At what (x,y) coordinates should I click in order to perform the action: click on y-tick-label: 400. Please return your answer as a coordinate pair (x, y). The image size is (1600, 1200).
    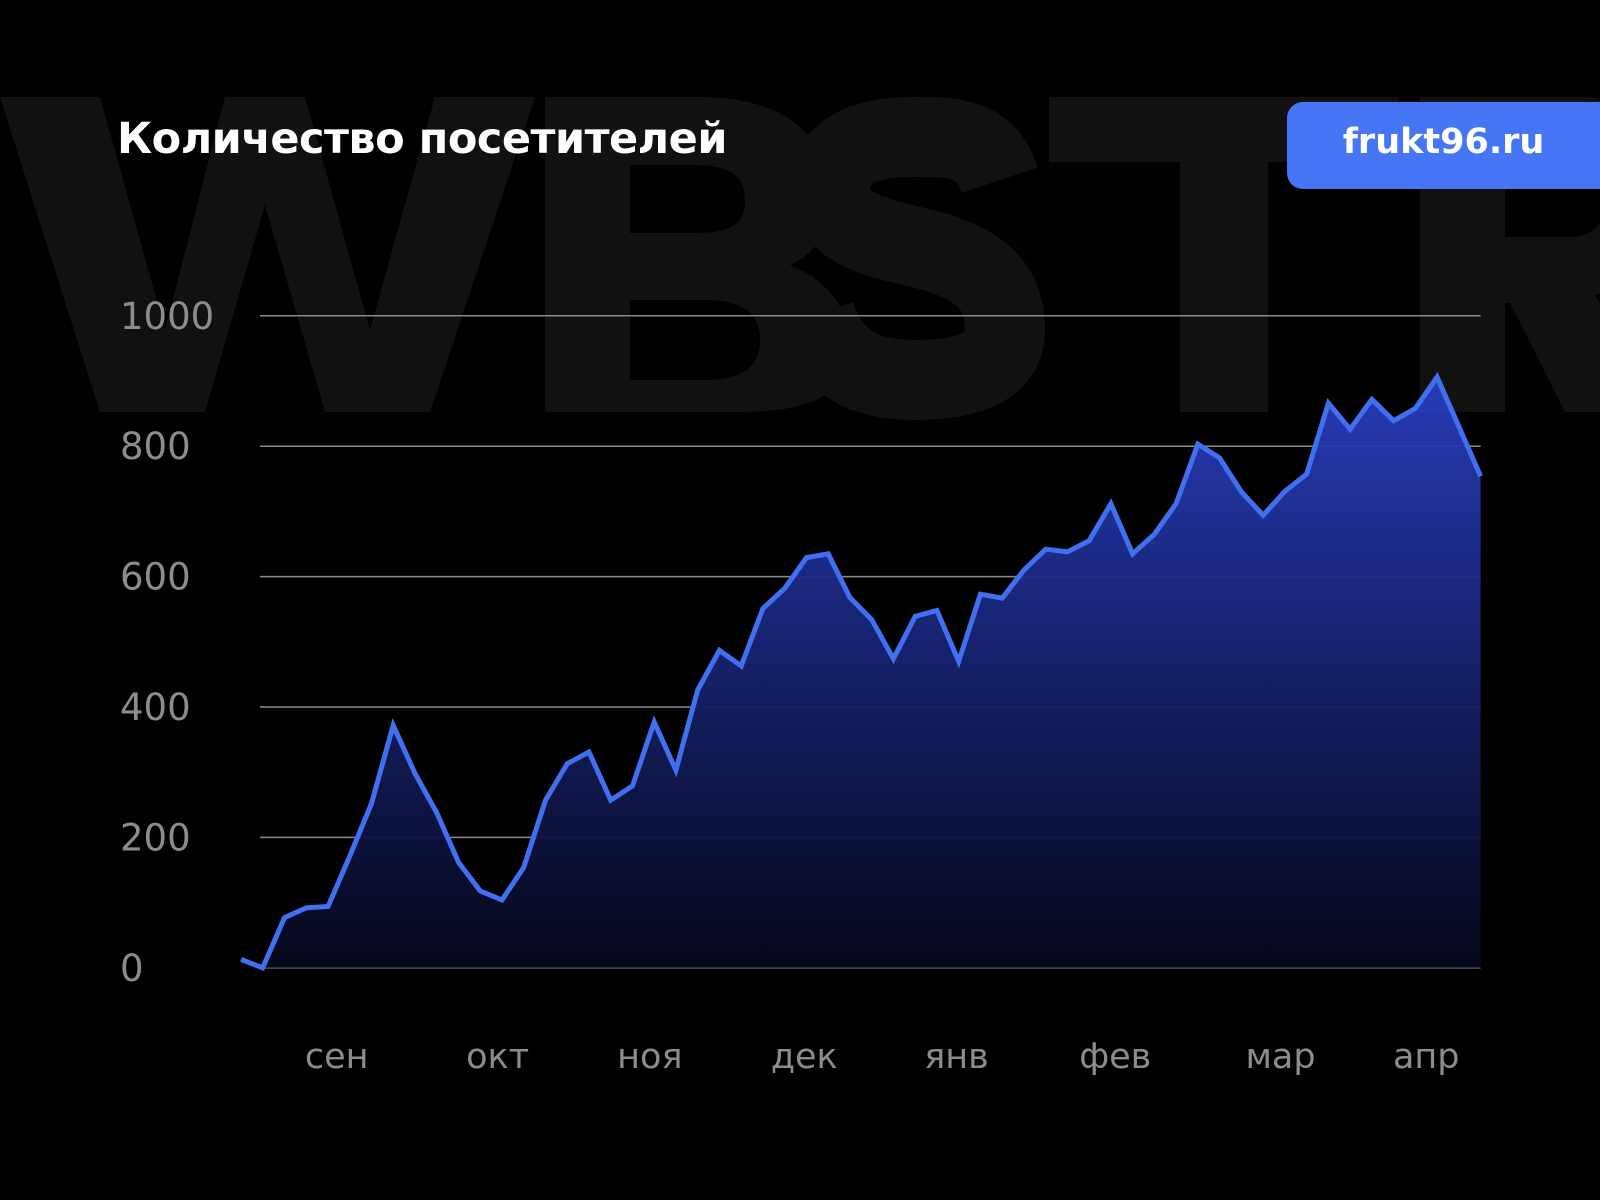
    Looking at the image, I should click on (155, 707).